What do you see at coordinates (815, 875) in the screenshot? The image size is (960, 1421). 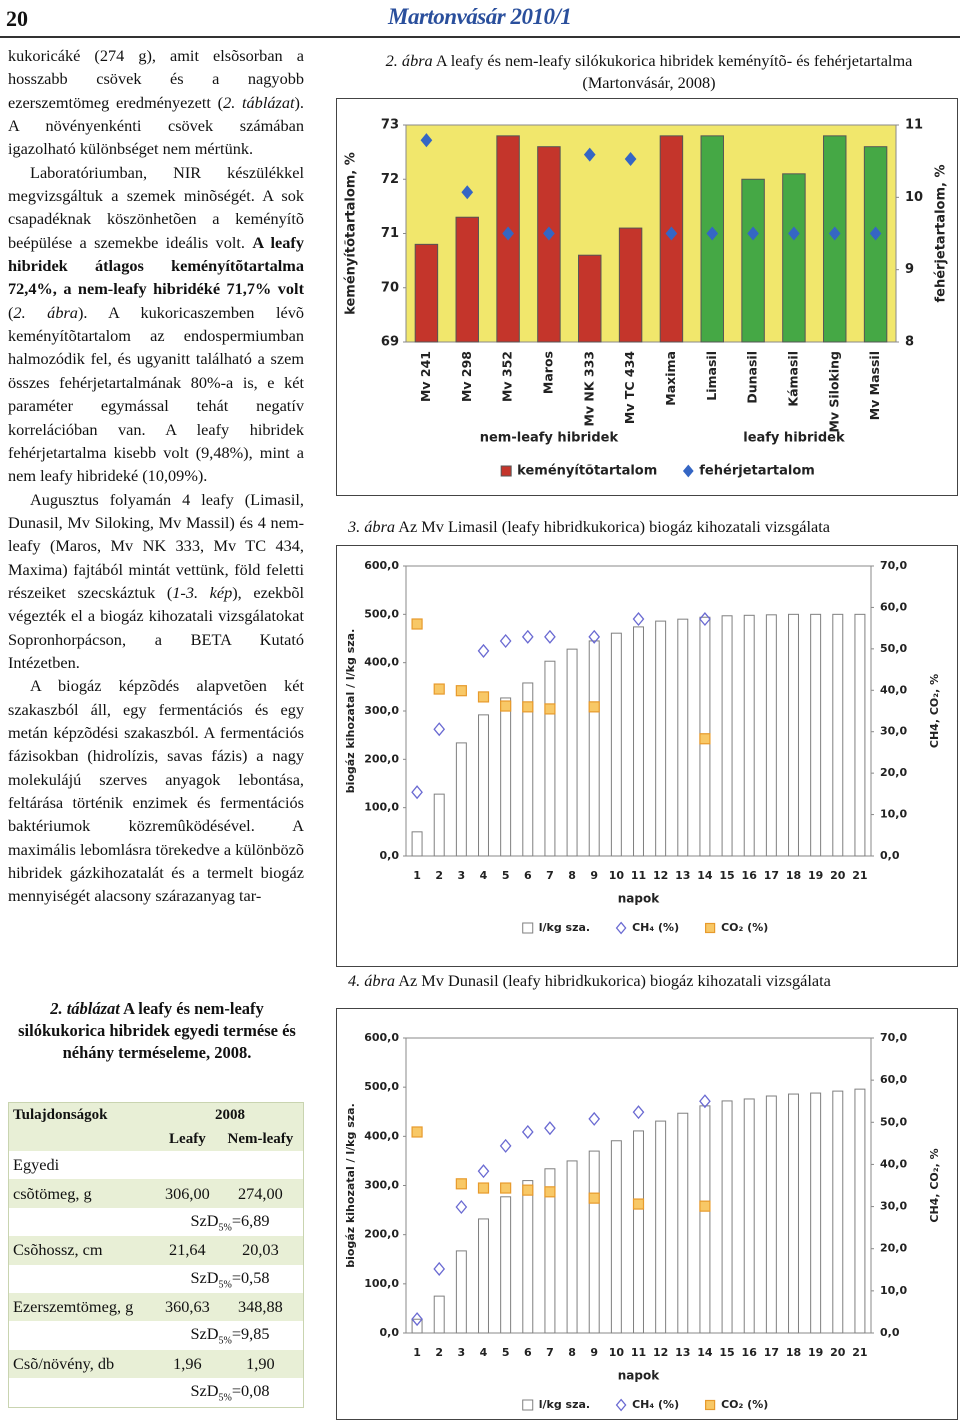 I see `x-tick-label: 19` at bounding box center [815, 875].